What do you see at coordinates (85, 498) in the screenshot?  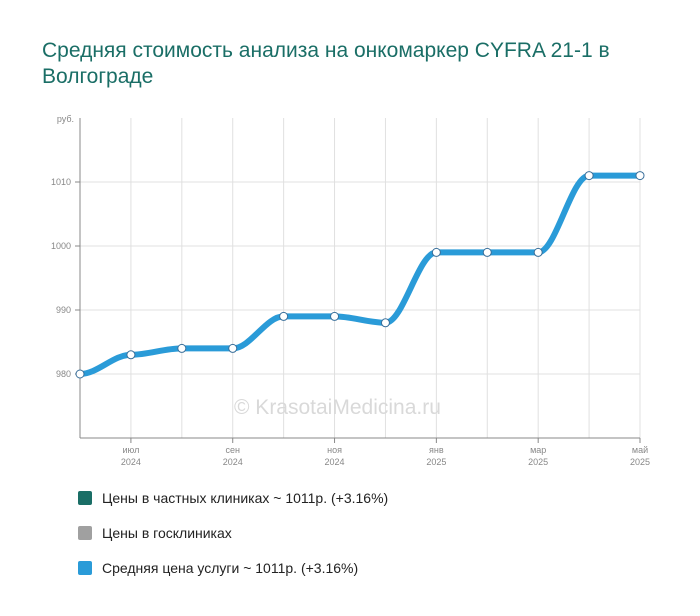 I see `legend-swatch-private` at bounding box center [85, 498].